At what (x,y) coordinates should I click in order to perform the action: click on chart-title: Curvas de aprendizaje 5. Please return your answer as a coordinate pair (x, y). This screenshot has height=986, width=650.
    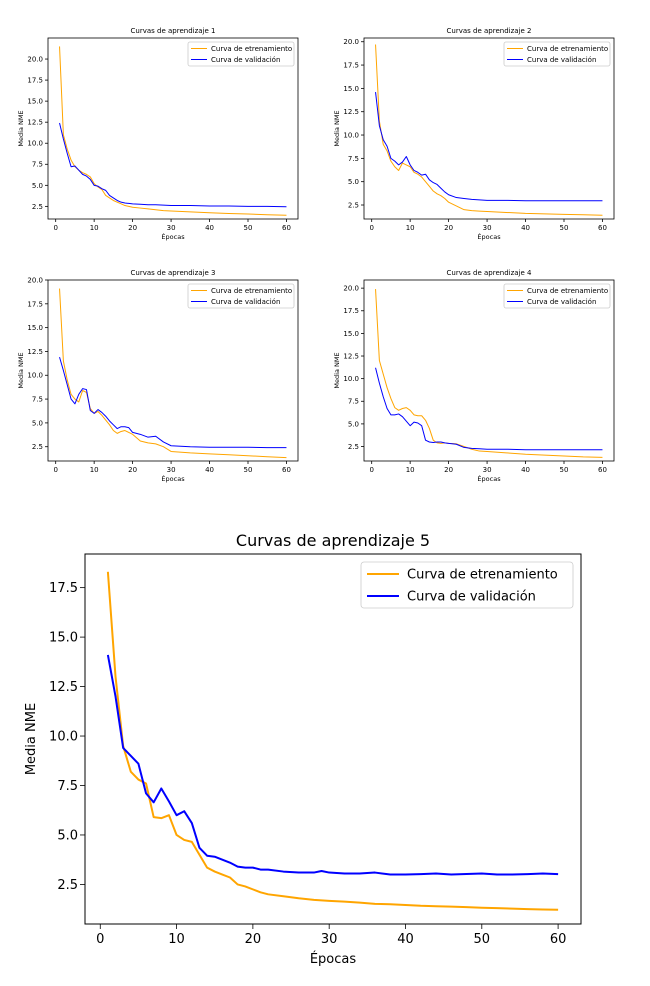
    Looking at the image, I should click on (333, 540).